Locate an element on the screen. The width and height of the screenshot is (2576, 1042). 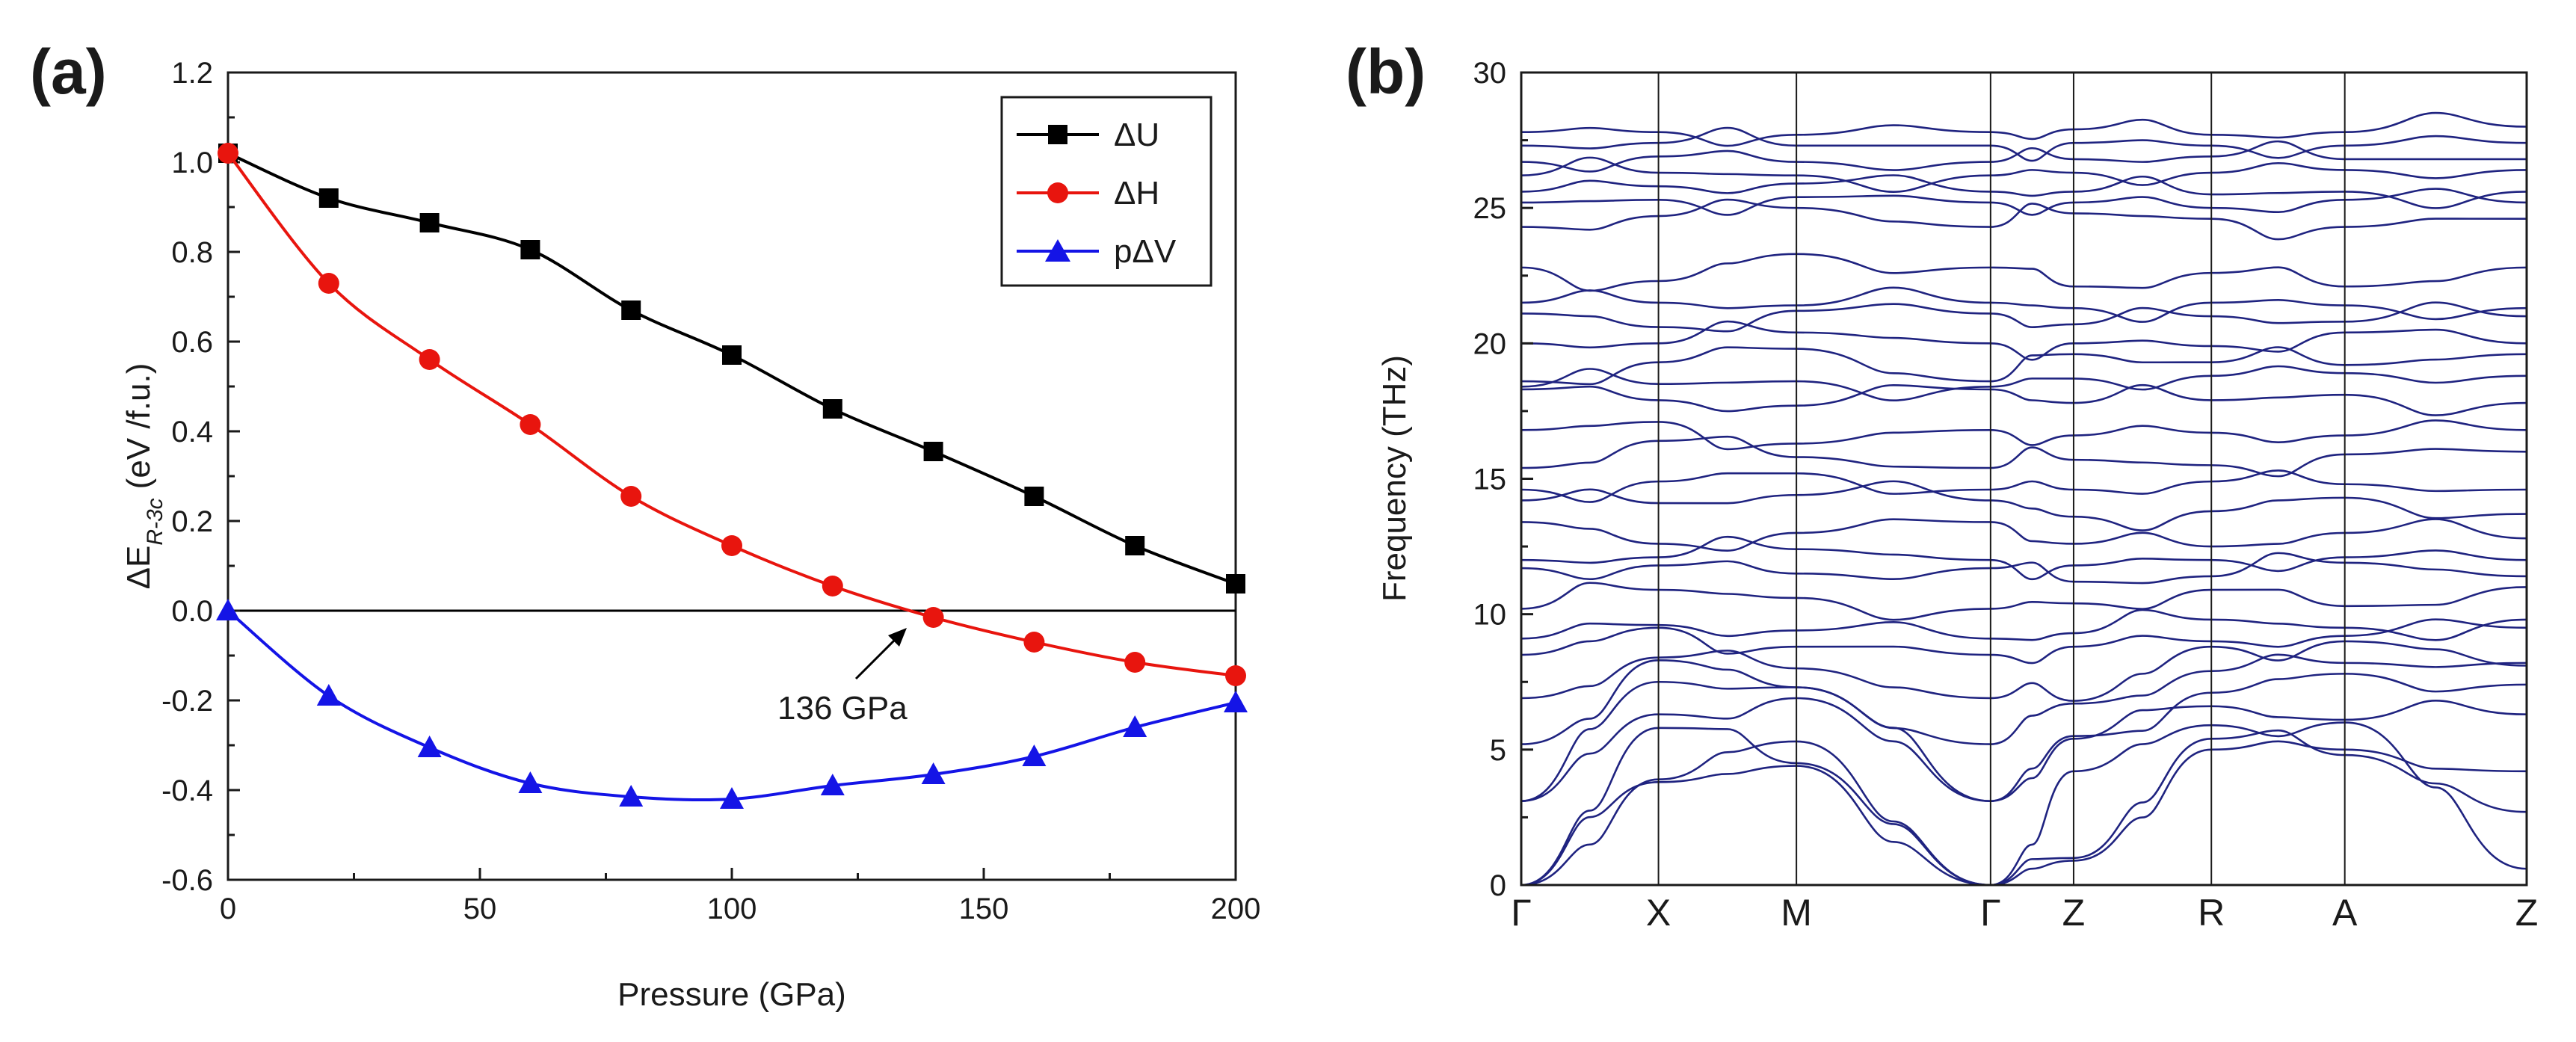
x-tick-label: 150 is located at coordinates (984, 909).